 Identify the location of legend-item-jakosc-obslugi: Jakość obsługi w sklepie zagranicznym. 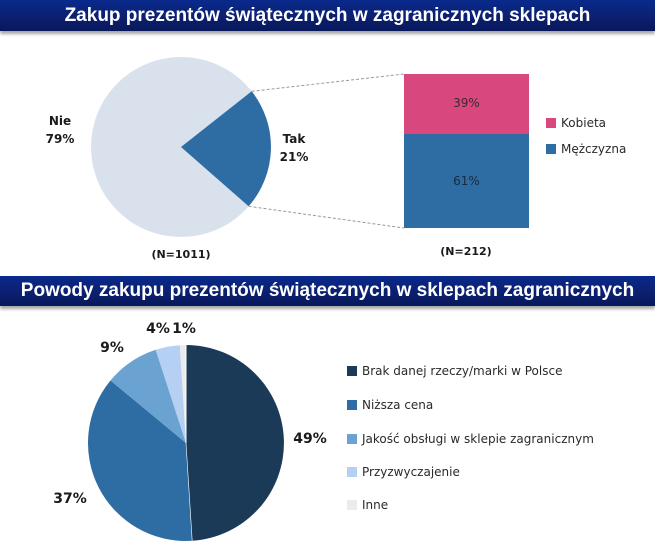
(470, 439).